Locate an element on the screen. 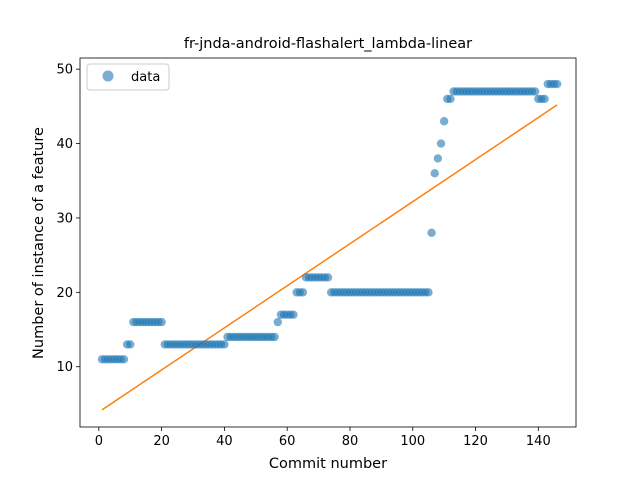 The image size is (640, 480). y-axis-label: Number of instance of a feature is located at coordinates (39, 243).